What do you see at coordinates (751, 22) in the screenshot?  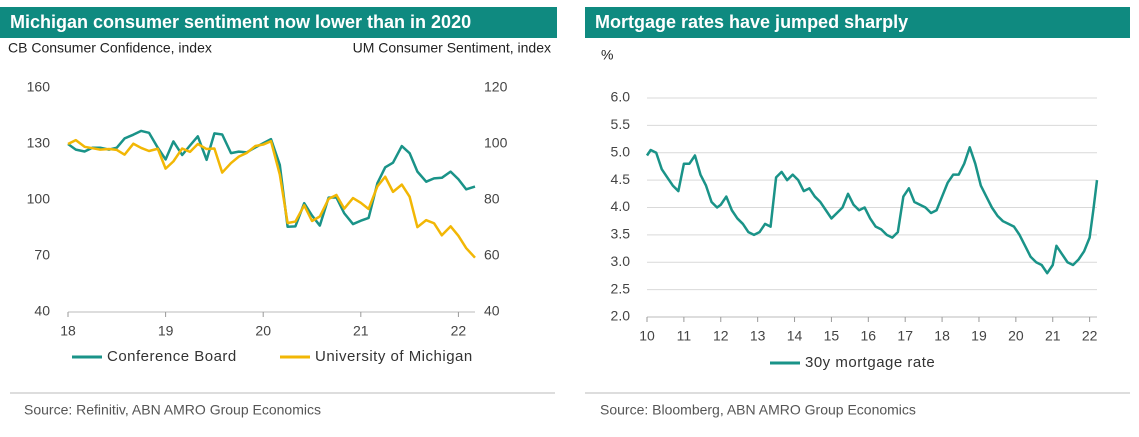 I see `chart-title: Mortgage rates have jumped sharply` at bounding box center [751, 22].